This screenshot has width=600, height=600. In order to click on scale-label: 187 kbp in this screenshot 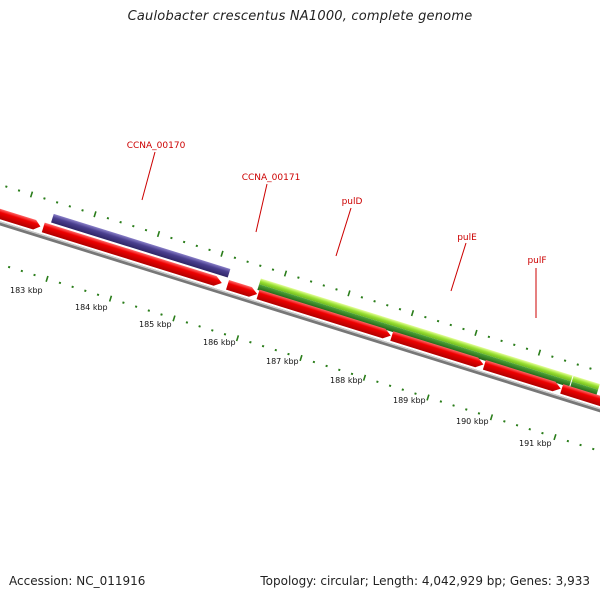, I will do `click(282, 361)`.